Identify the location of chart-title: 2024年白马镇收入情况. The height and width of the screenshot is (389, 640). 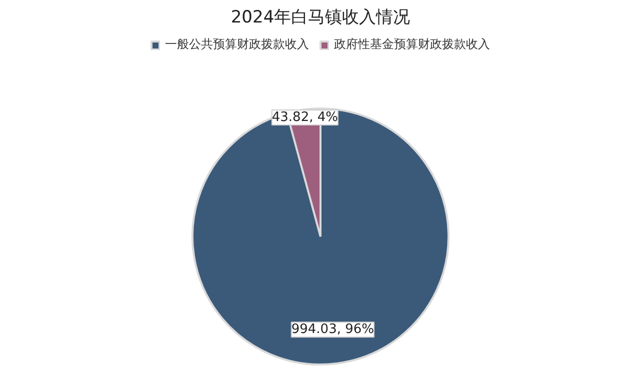
(320, 18).